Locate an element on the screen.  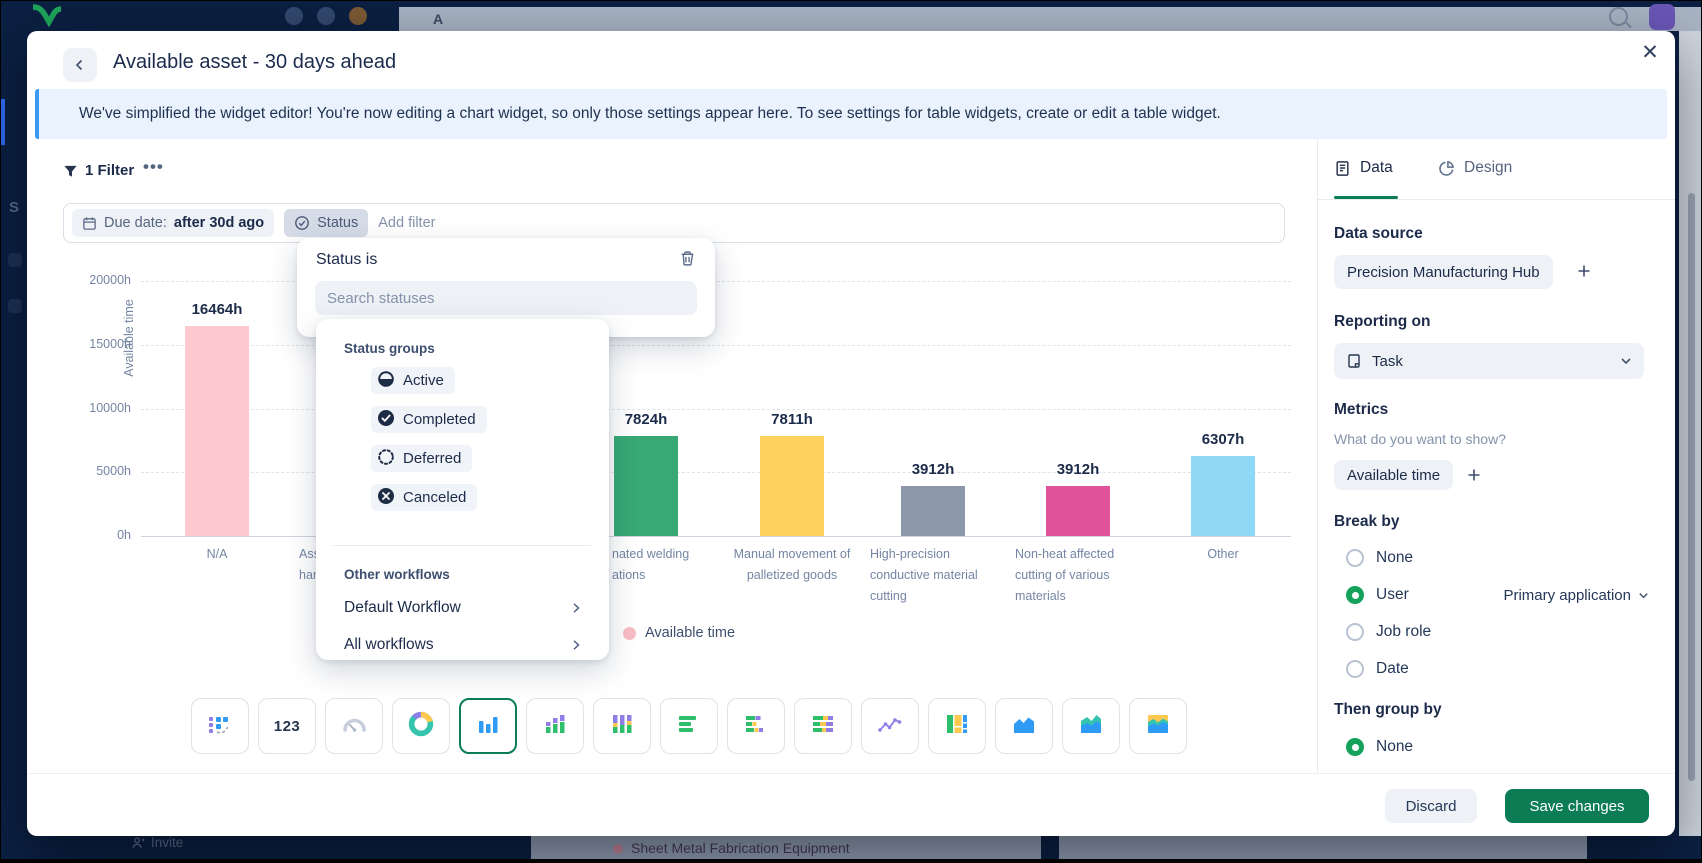
status-active-icon is located at coordinates (386, 381).